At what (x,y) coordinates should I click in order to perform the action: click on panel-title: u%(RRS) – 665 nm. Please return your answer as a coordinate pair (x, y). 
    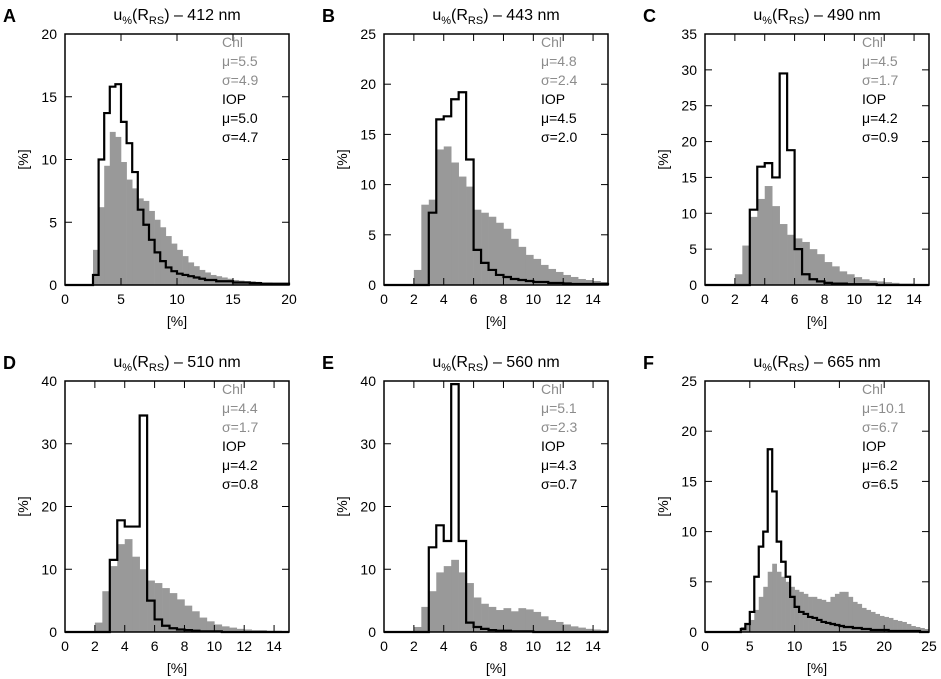
    Looking at the image, I should click on (816, 364).